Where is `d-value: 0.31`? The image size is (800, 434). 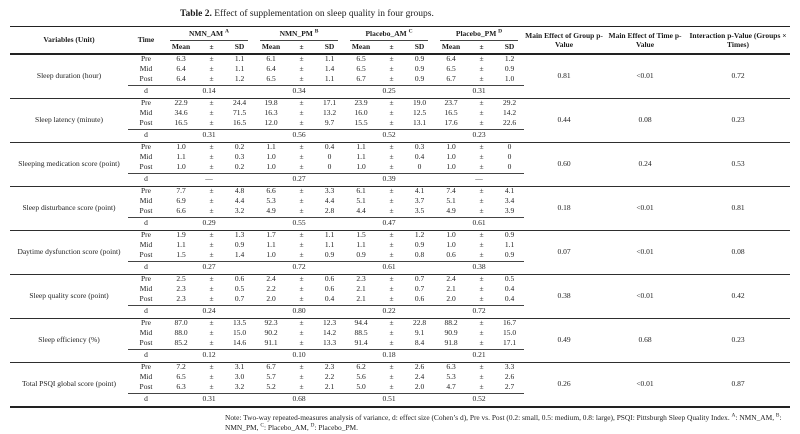
d-value: 0.31 is located at coordinates (209, 399).